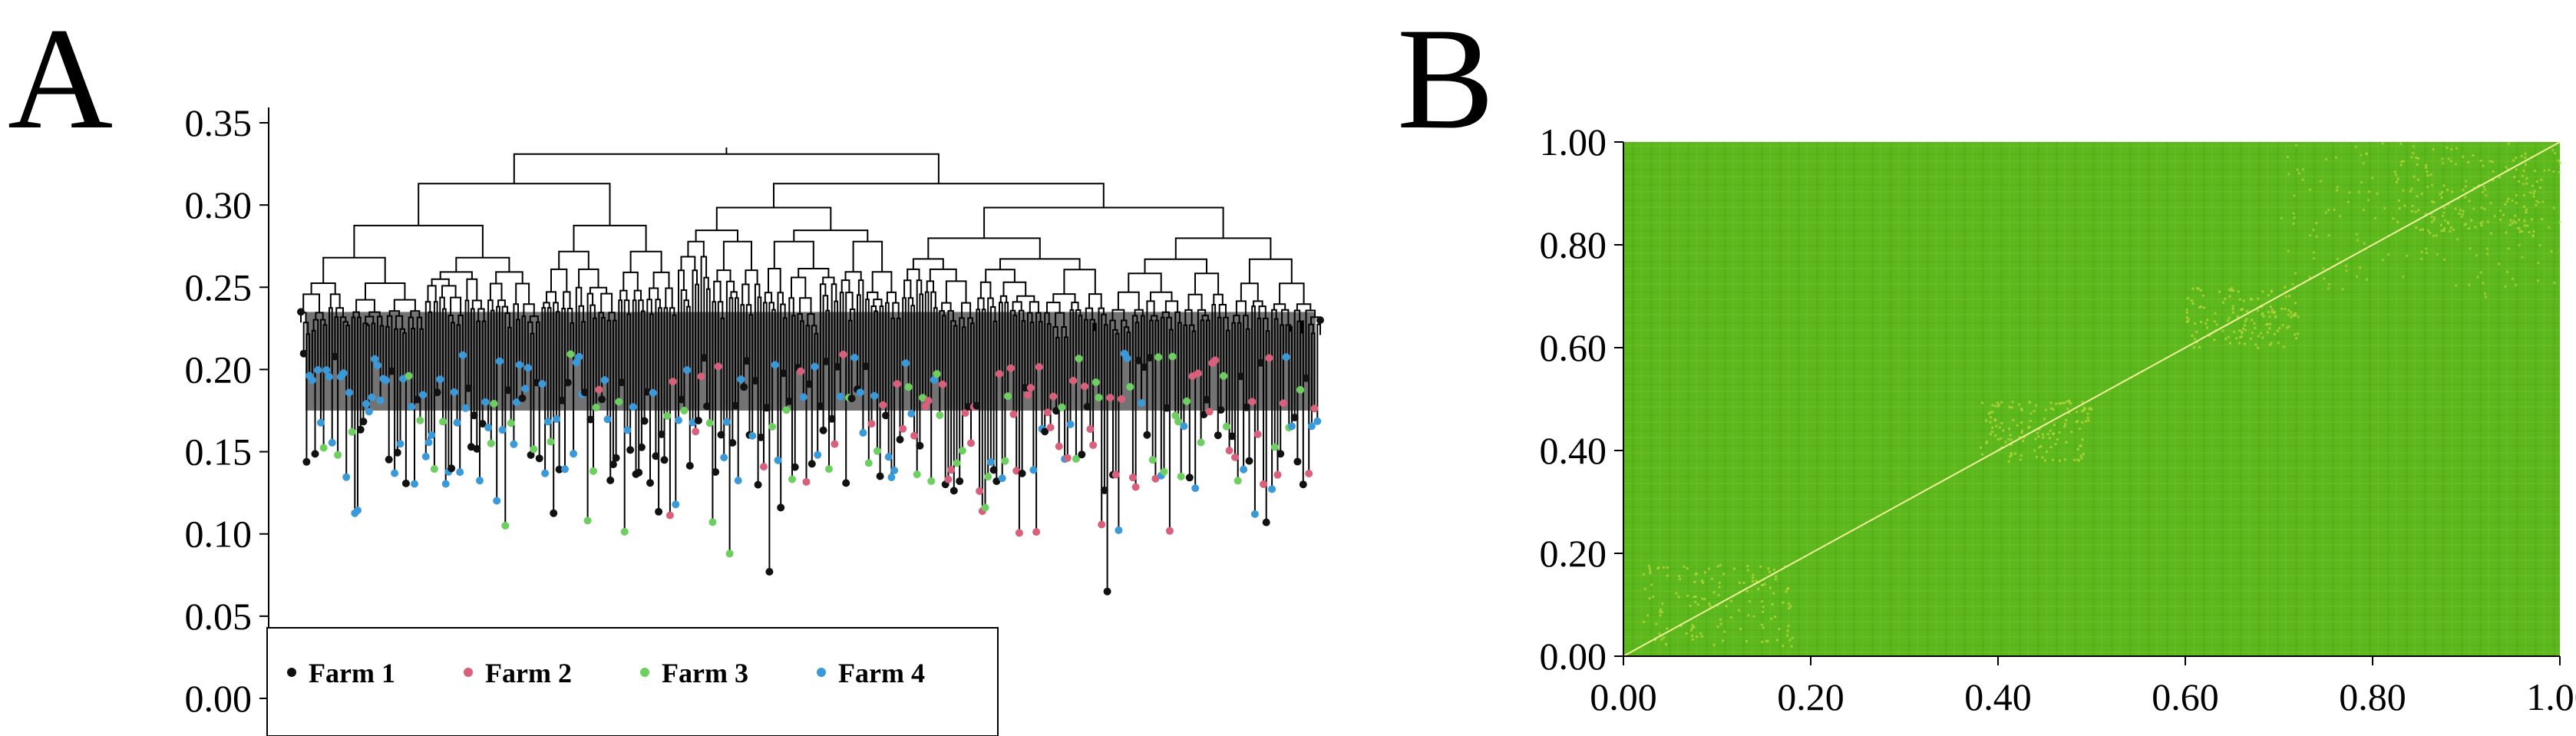 The width and height of the screenshot is (2576, 736). Describe the element at coordinates (219, 287) in the screenshot. I see `y-tick-label: 0.25` at that location.